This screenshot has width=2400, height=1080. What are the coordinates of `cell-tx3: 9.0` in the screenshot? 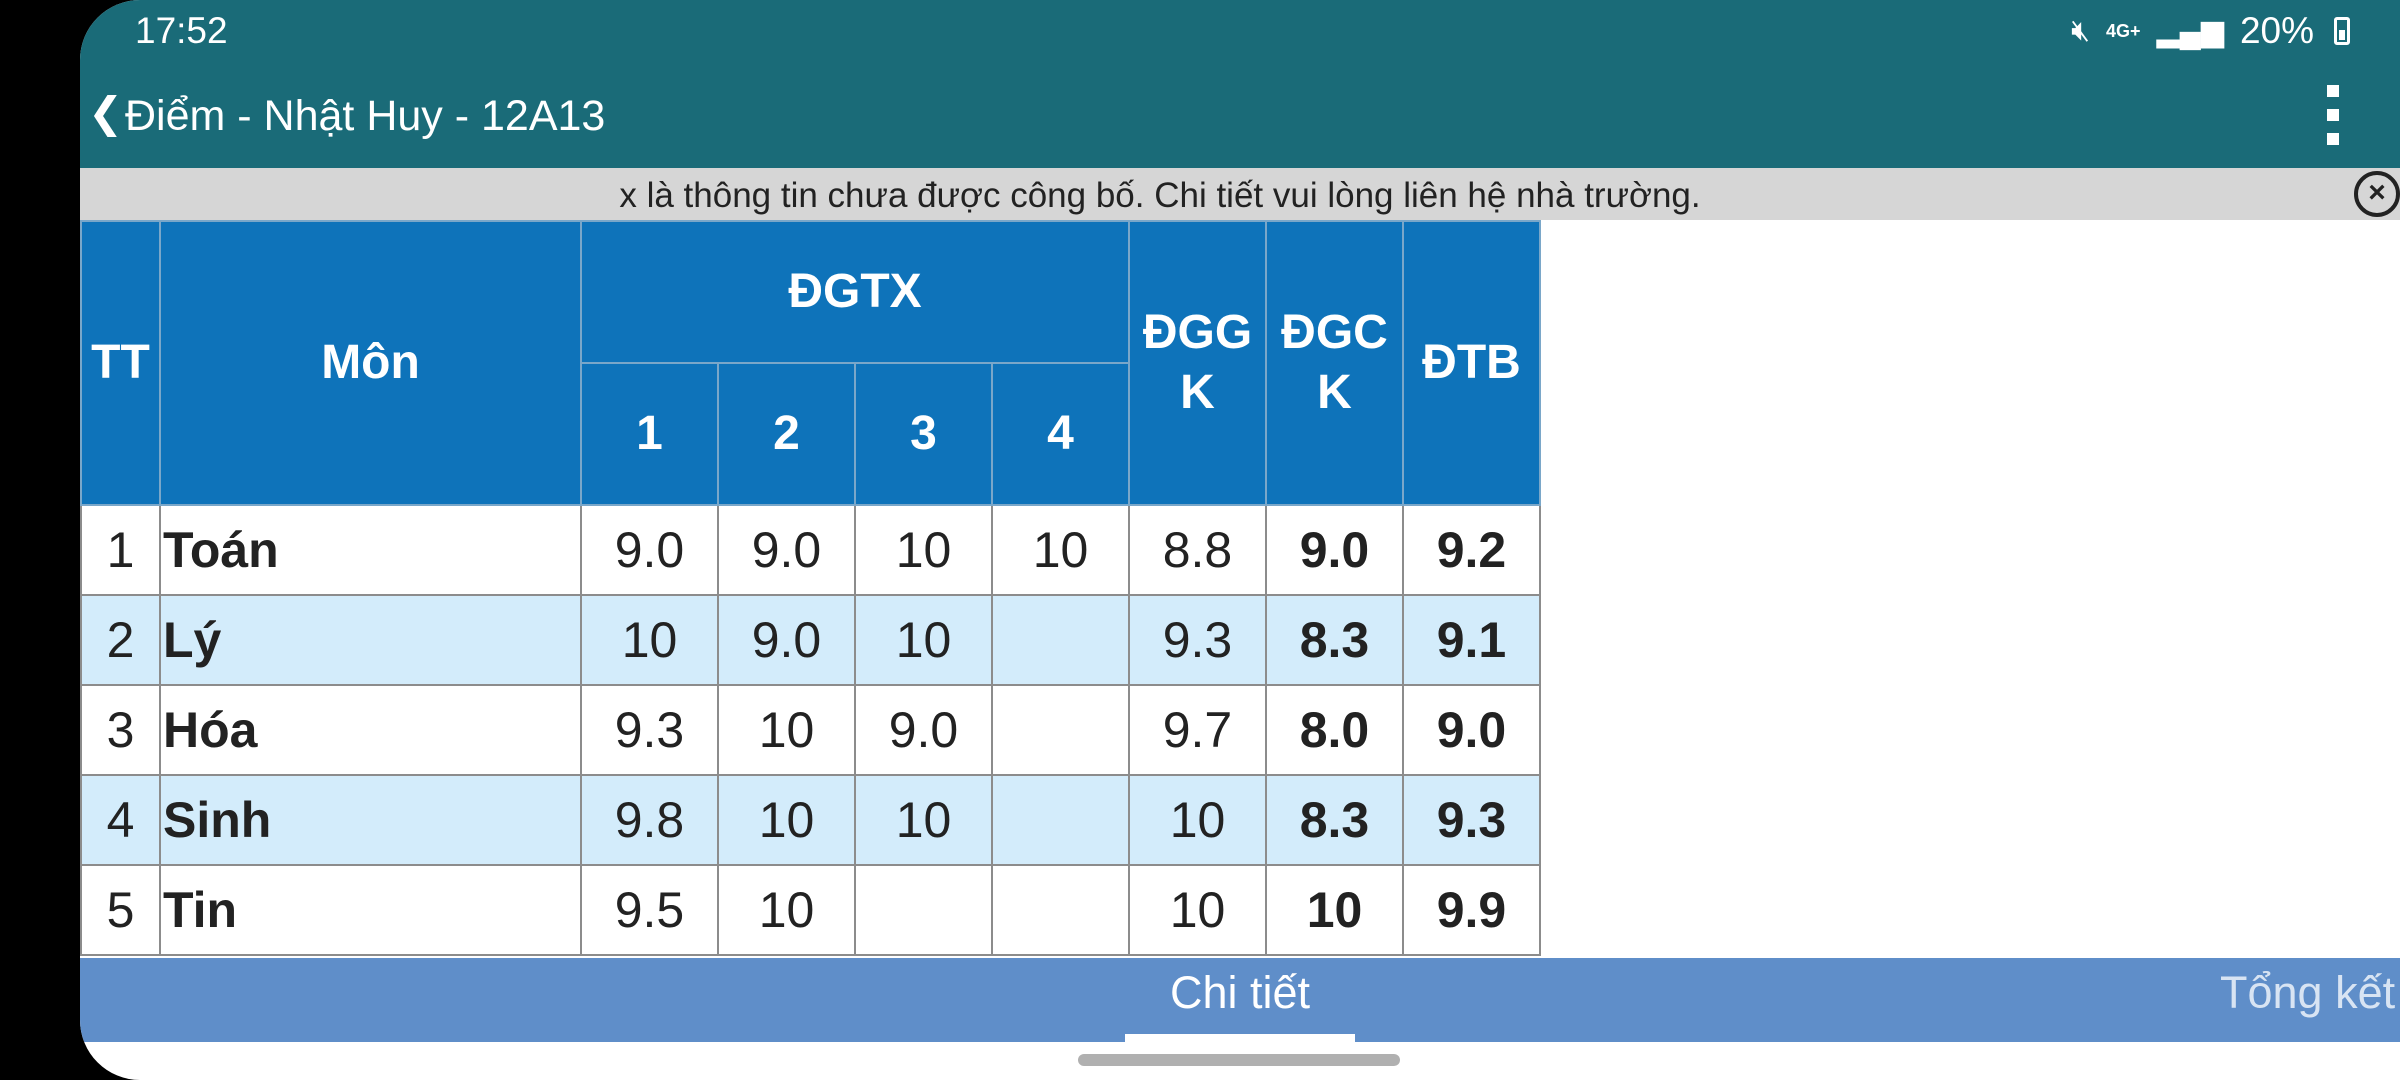 It's located at (923, 730).